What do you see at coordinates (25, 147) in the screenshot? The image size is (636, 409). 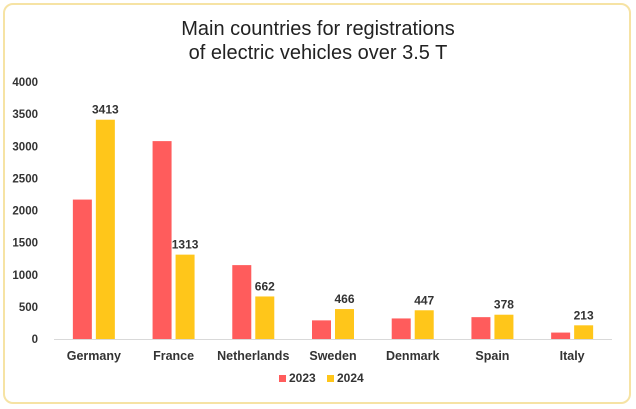 I see `y-tick-label: 3000` at bounding box center [25, 147].